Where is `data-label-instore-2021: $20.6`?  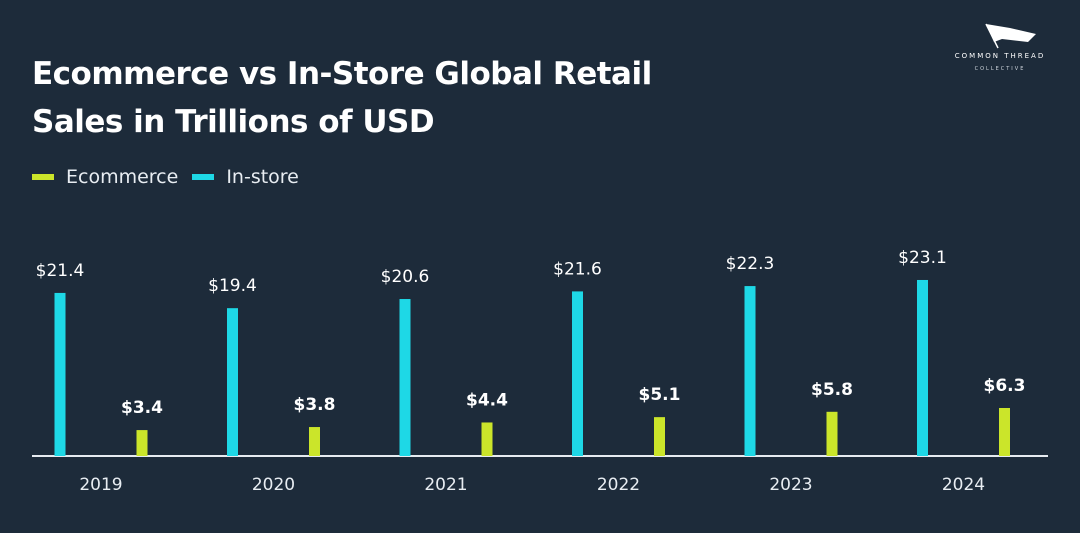
data-label-instore-2021: $20.6 is located at coordinates (405, 277).